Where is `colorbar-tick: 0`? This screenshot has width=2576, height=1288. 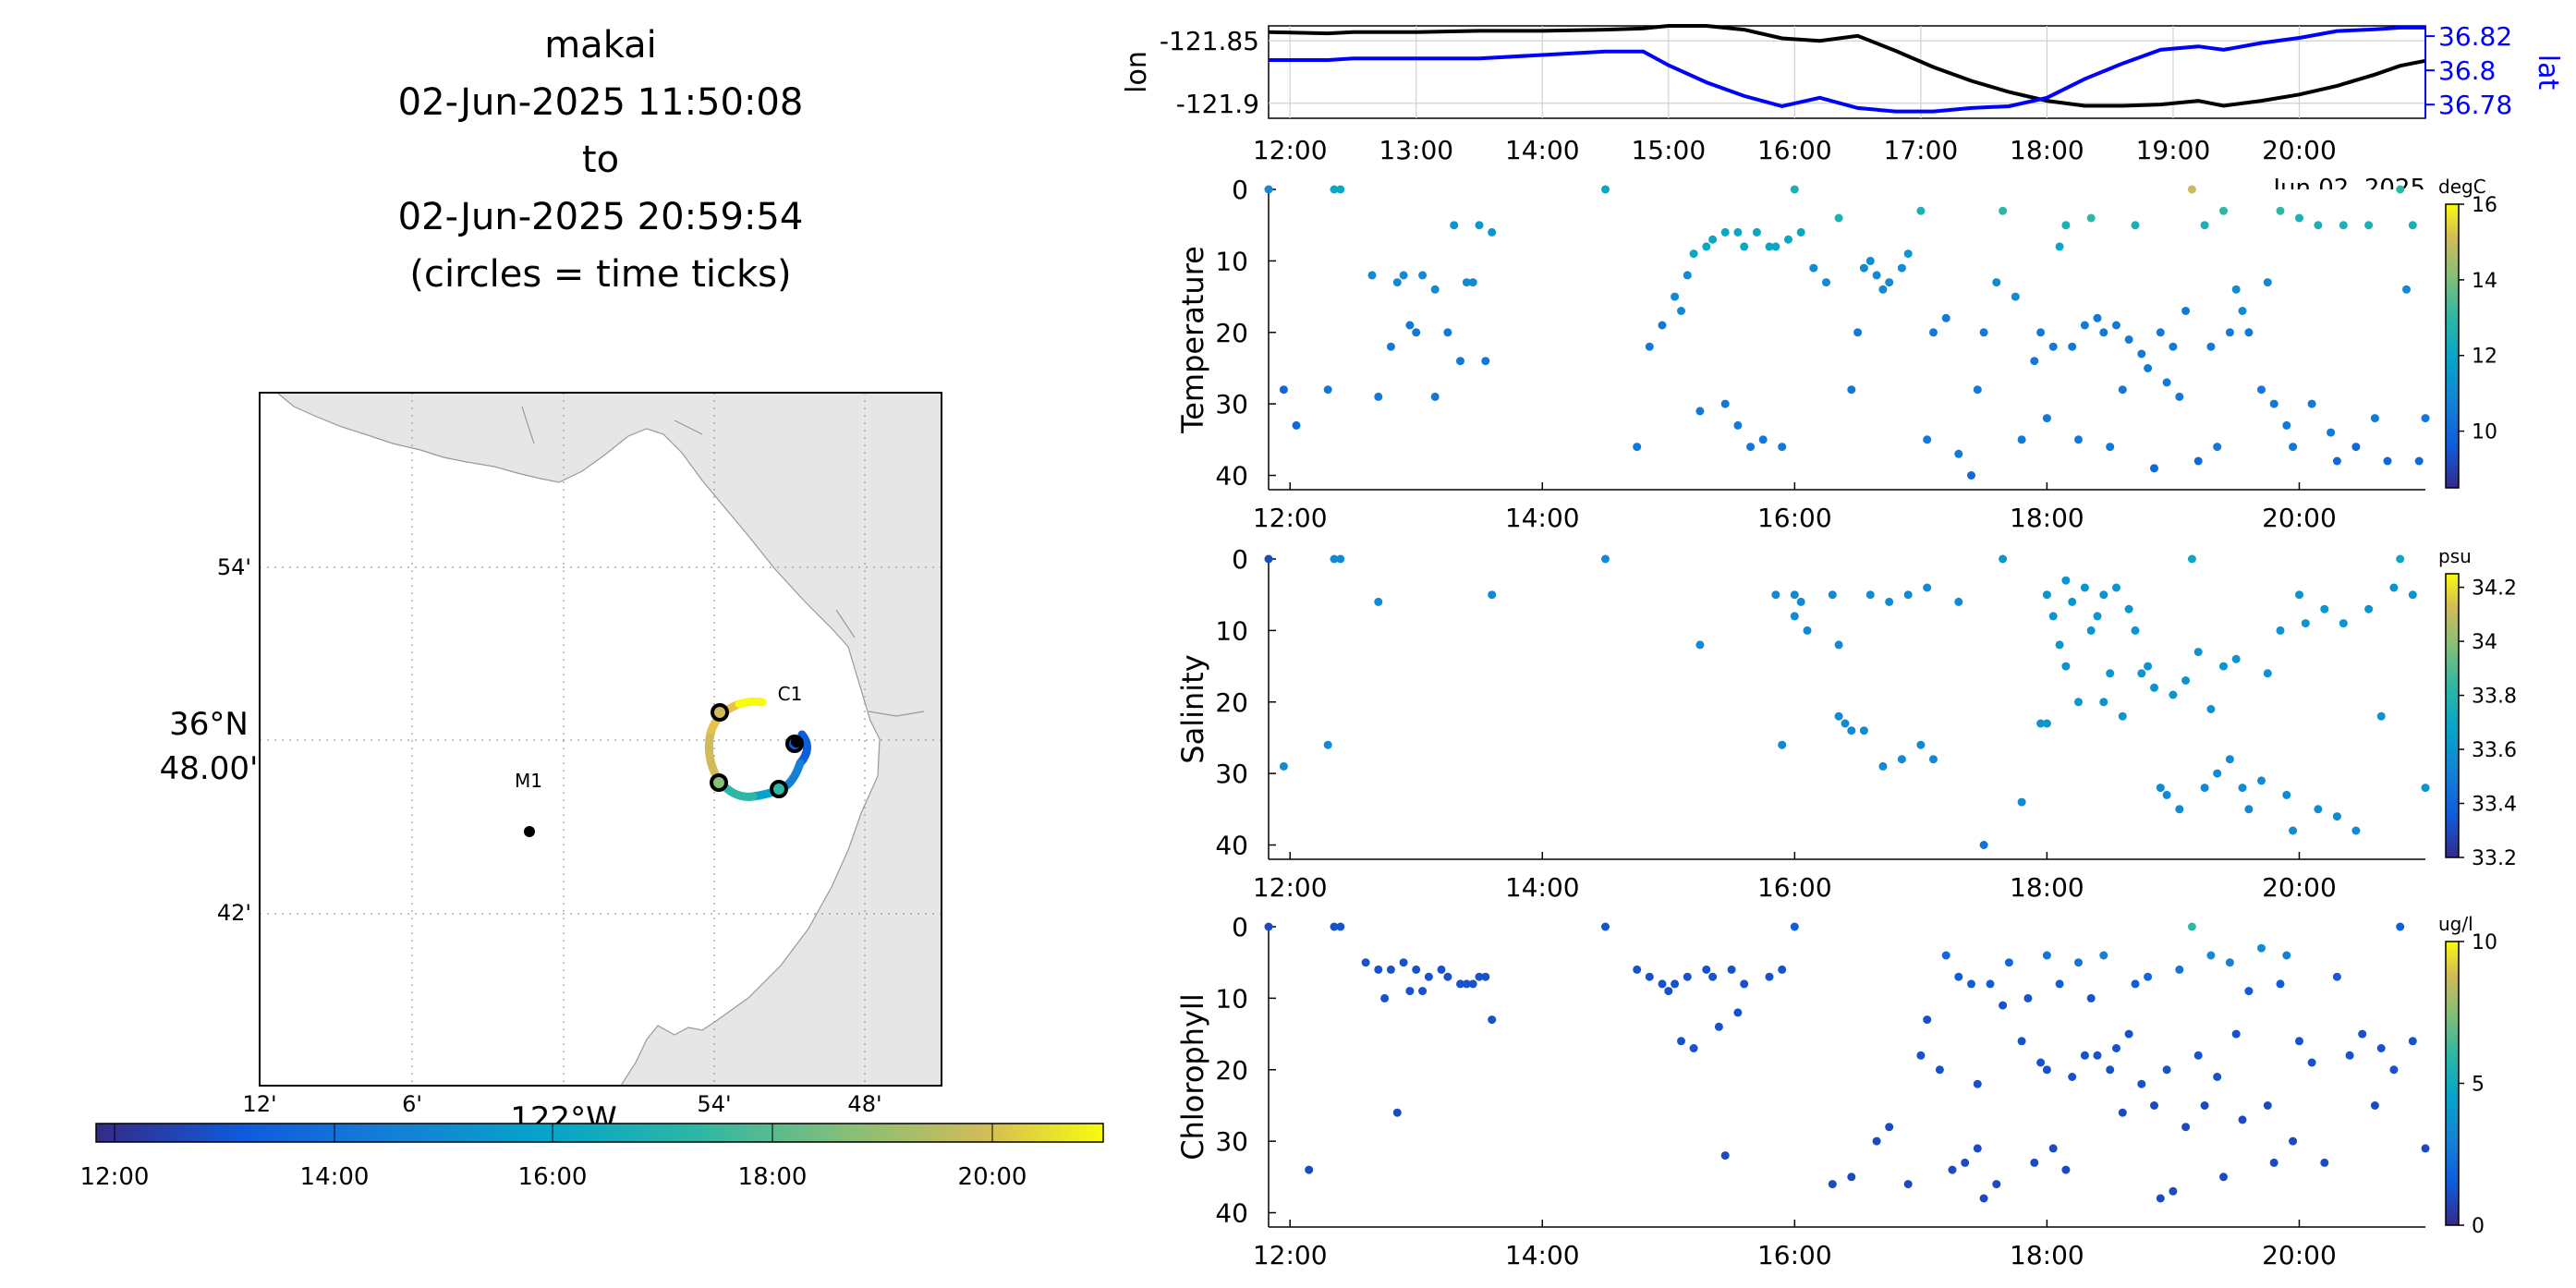
colorbar-tick: 0 is located at coordinates (2478, 1226).